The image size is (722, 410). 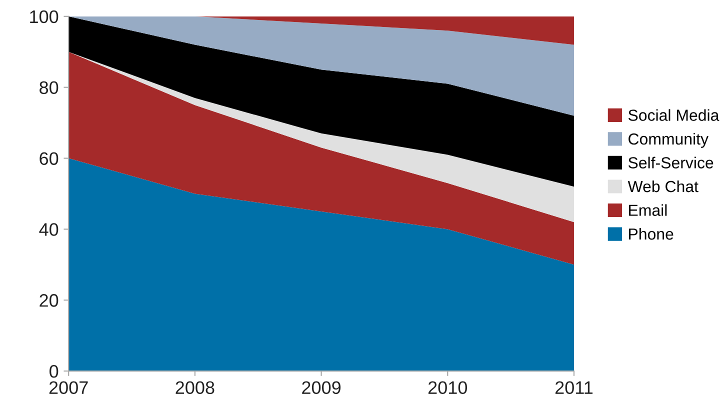 What do you see at coordinates (49, 158) in the screenshot?
I see `y-tick-label: 60` at bounding box center [49, 158].